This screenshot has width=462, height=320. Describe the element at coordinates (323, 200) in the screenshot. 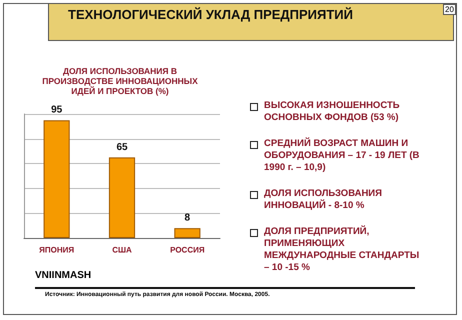

I see `text: ДОЛЯ ИСПОЛЬЗОВАНИЯ ИННОВАЦИЙ - 8-10 %` at that location.